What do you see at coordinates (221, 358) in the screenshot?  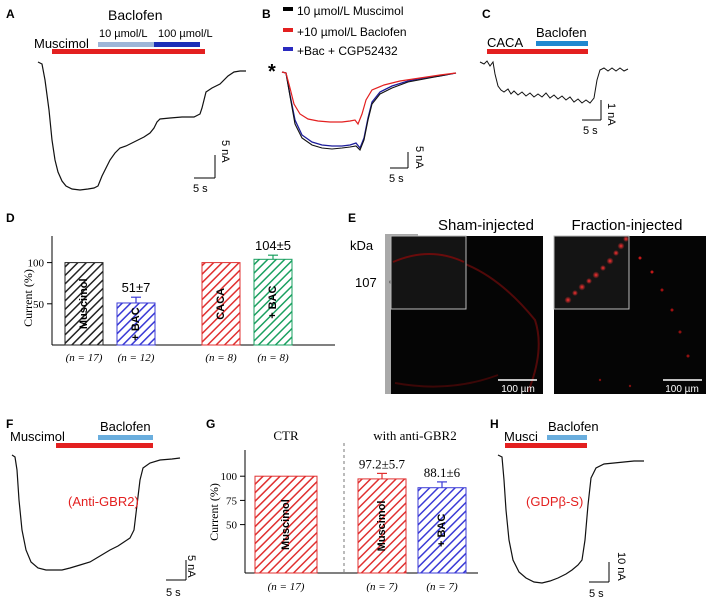 I see `panel-d-n-label-3: (n = 8)` at bounding box center [221, 358].